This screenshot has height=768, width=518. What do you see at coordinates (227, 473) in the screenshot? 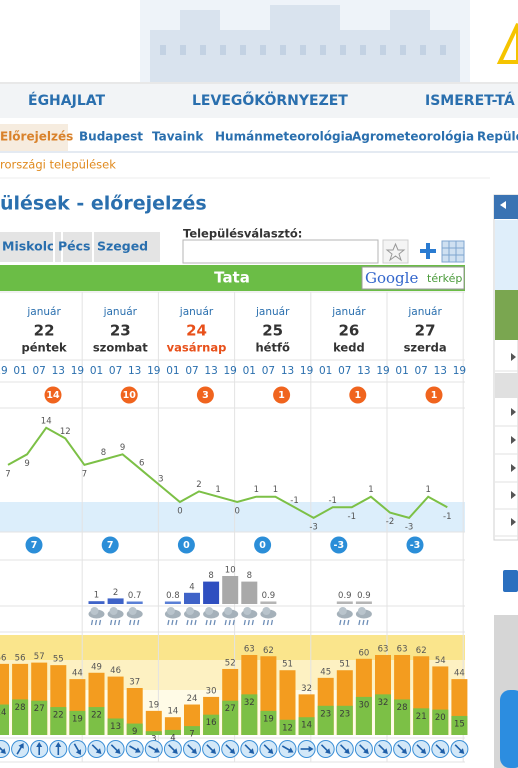
I see `temperature-line` at bounding box center [227, 473].